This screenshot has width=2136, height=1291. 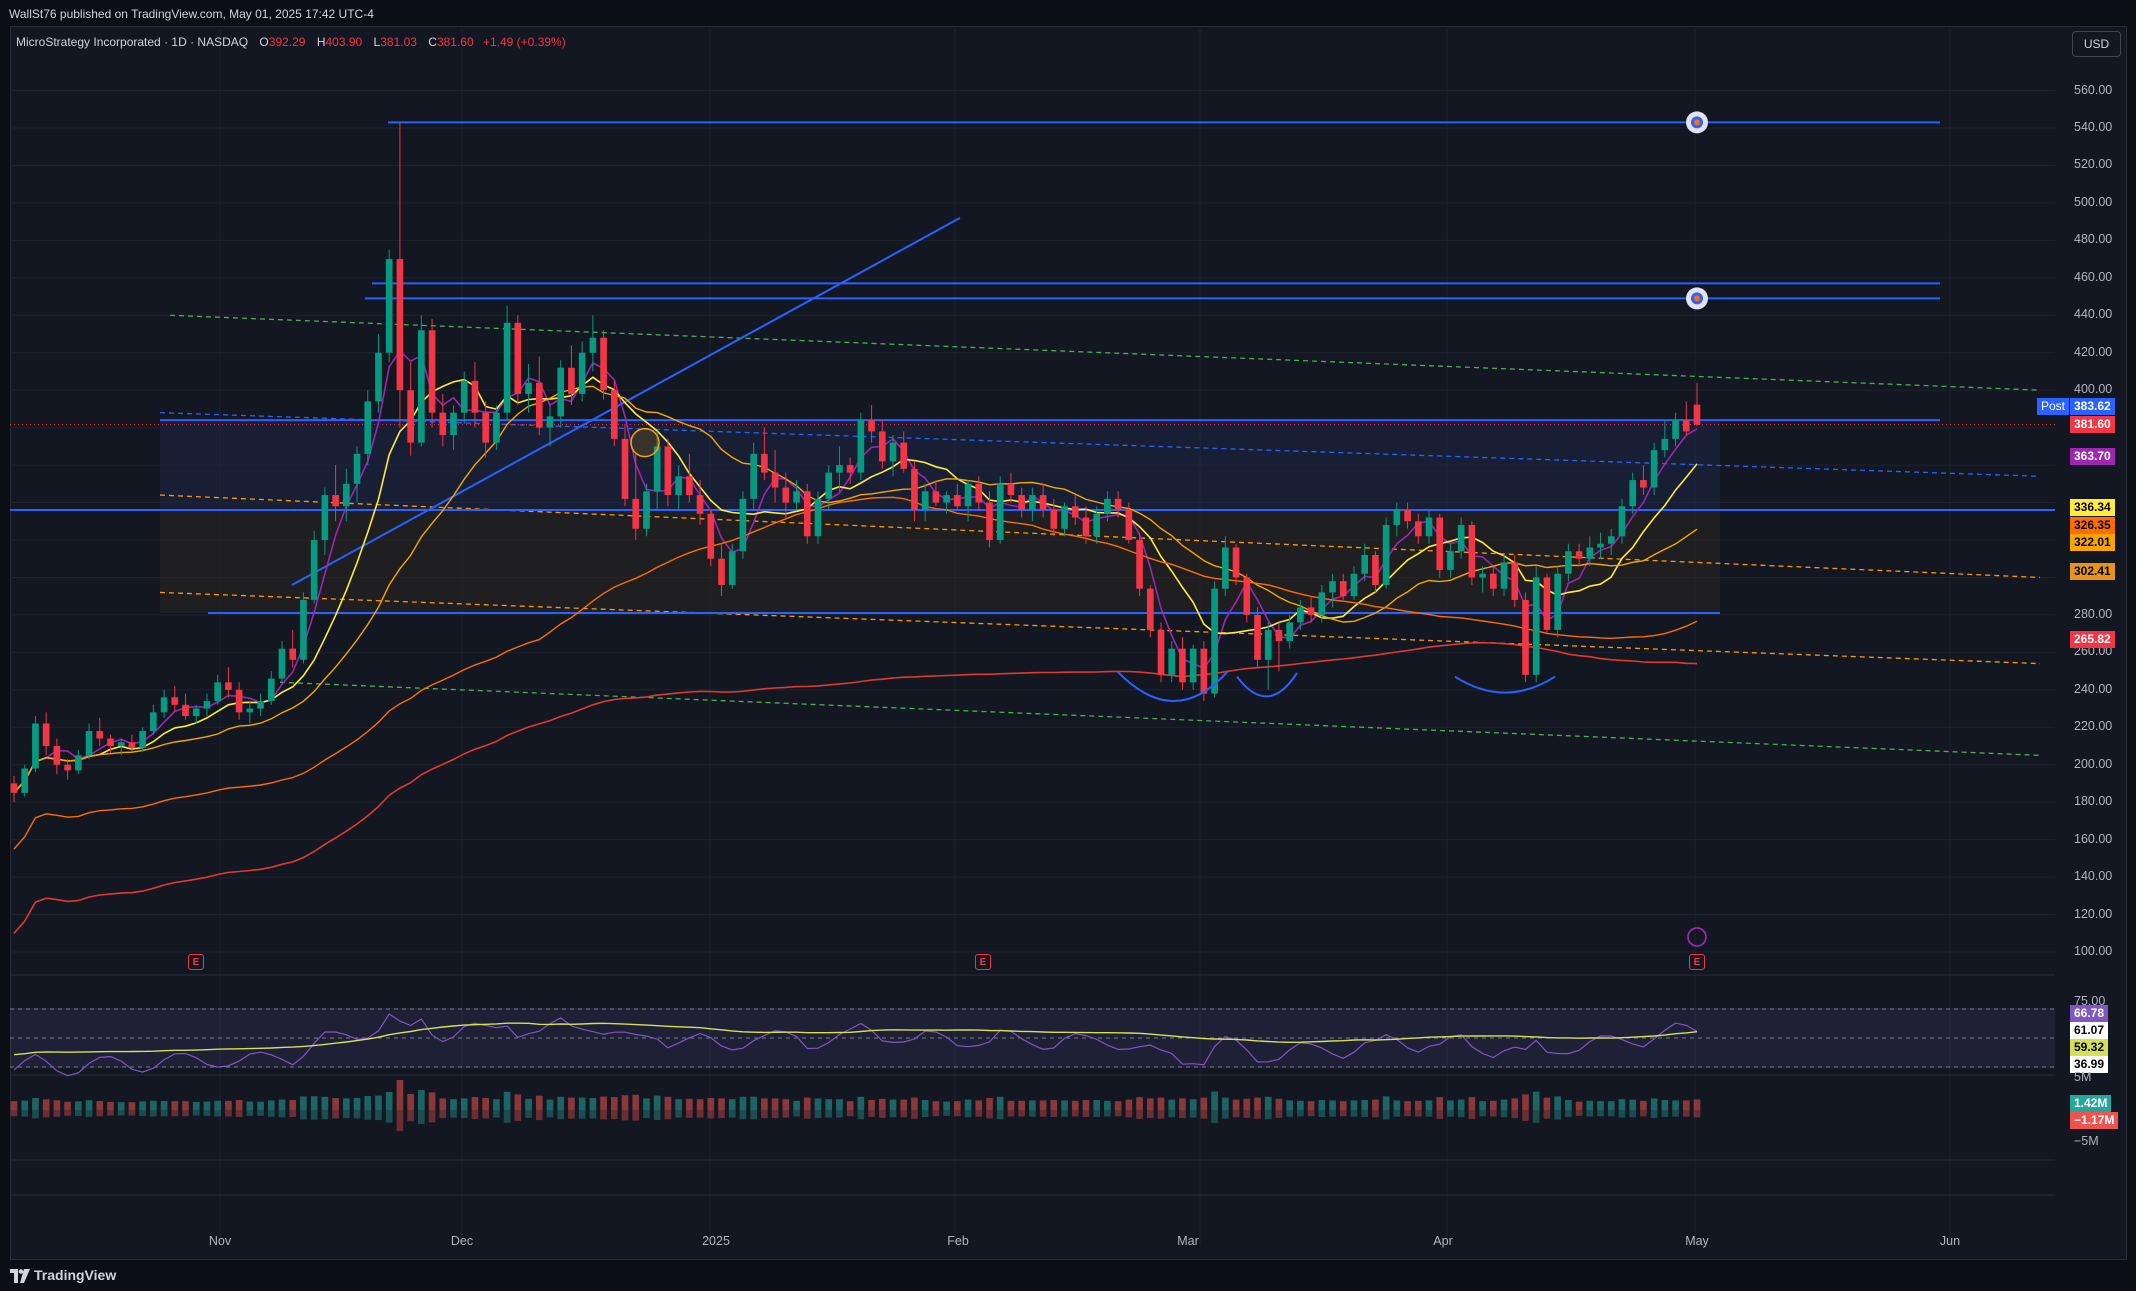 What do you see at coordinates (398, 42) in the screenshot?
I see `low-value: 381.03` at bounding box center [398, 42].